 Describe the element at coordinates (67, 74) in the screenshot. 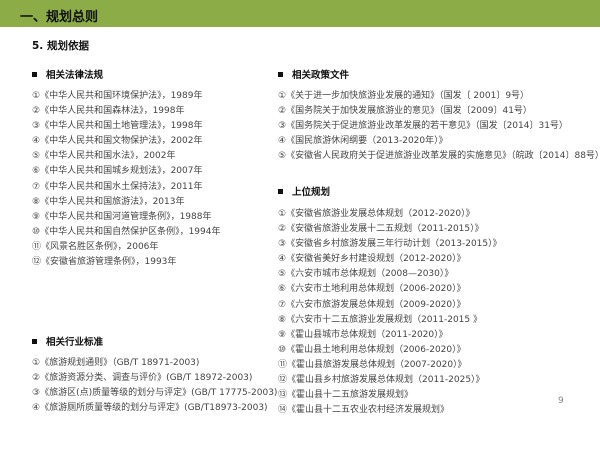

I see `laws-heading: 相关法律法规` at that location.